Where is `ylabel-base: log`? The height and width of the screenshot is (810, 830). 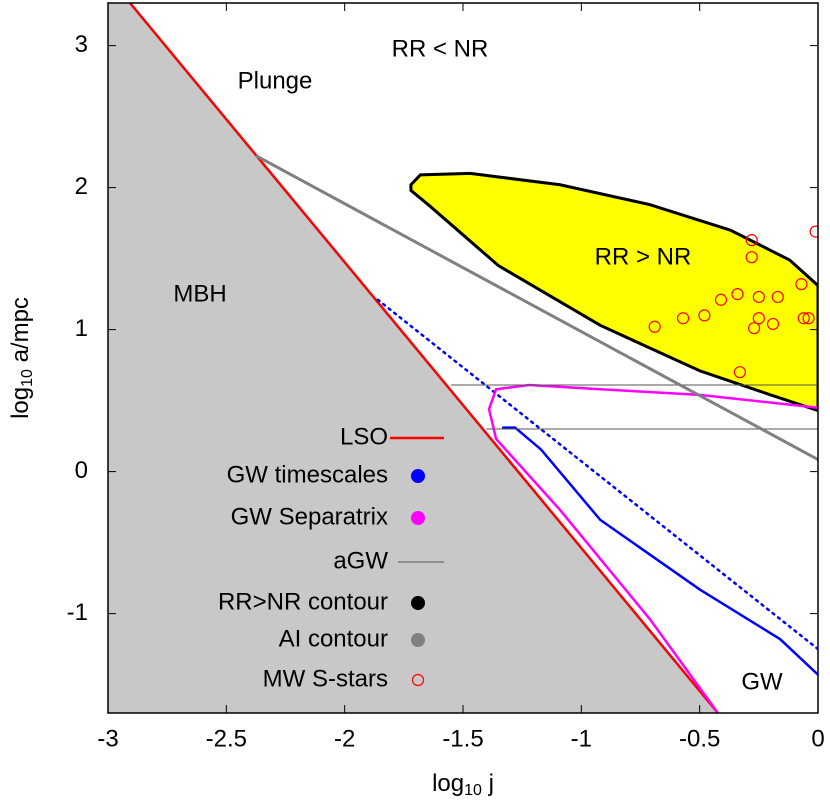
ylabel-base: log is located at coordinates (20, 403).